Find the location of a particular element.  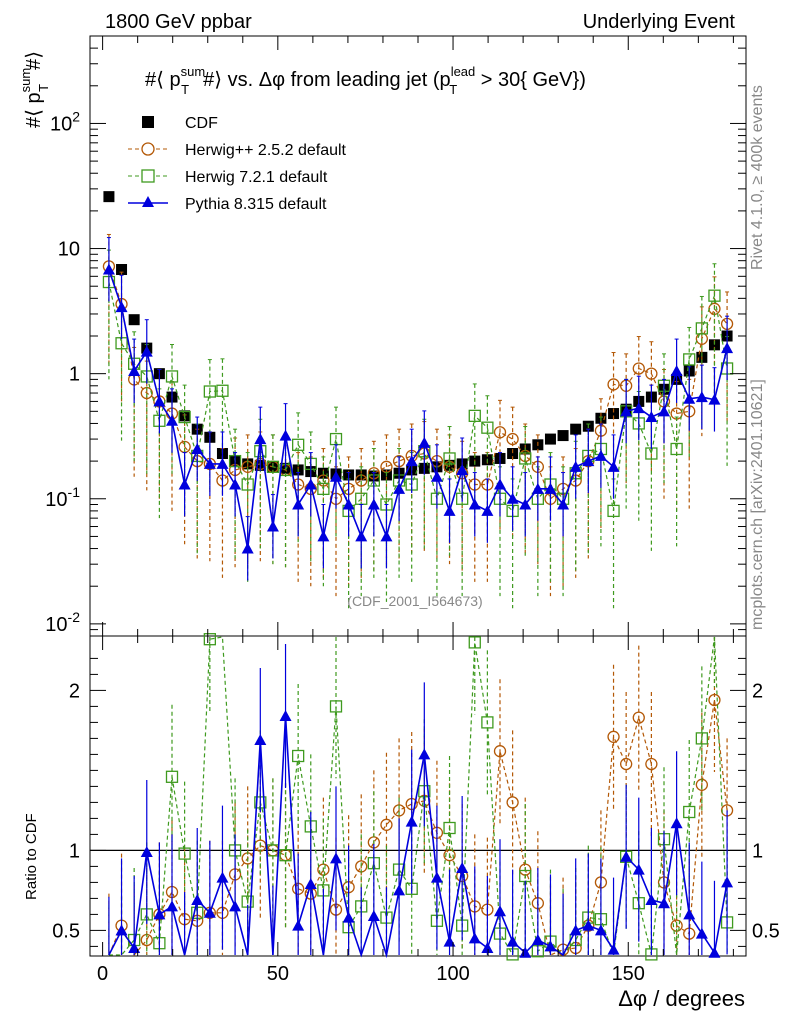

legend-marker-pythia is located at coordinates (148, 201).